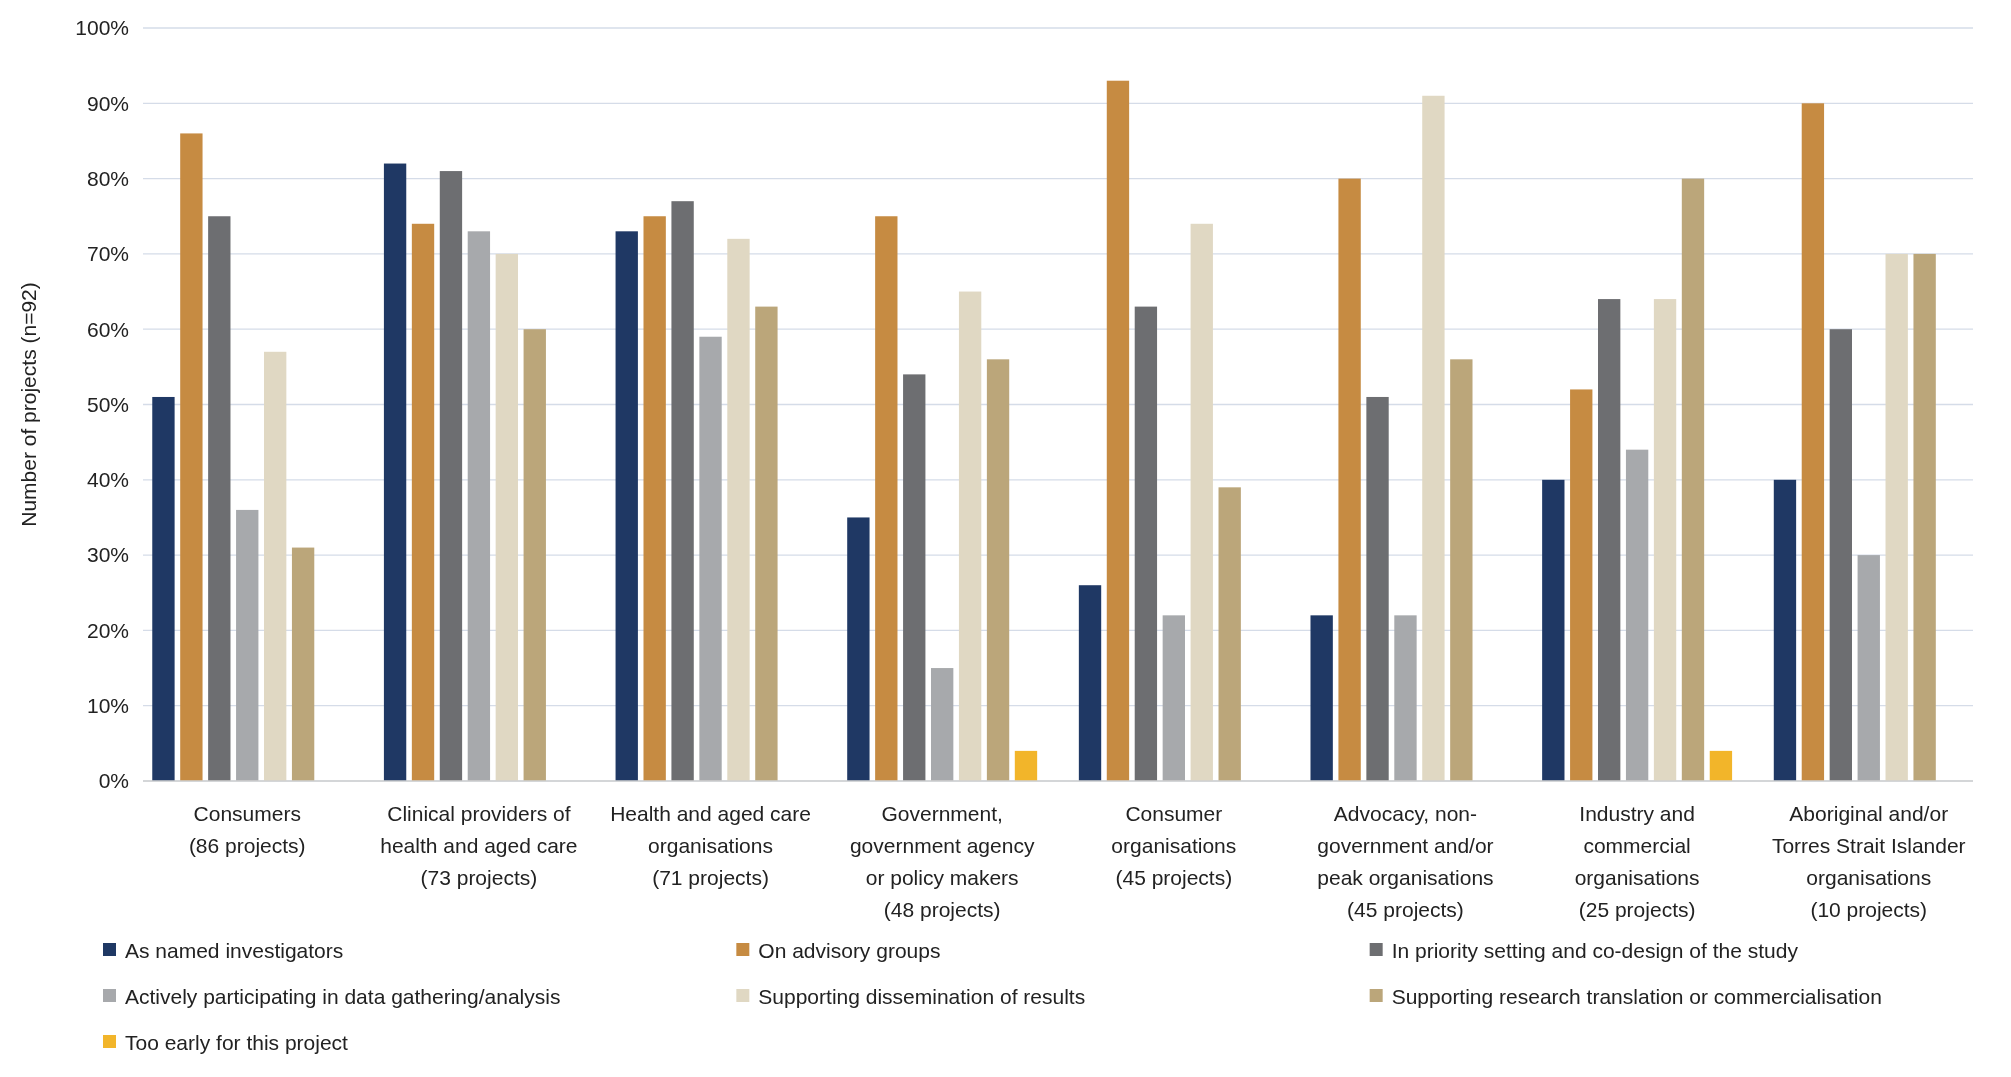  I want to click on y-tick-label: 80%, so click(107, 178).